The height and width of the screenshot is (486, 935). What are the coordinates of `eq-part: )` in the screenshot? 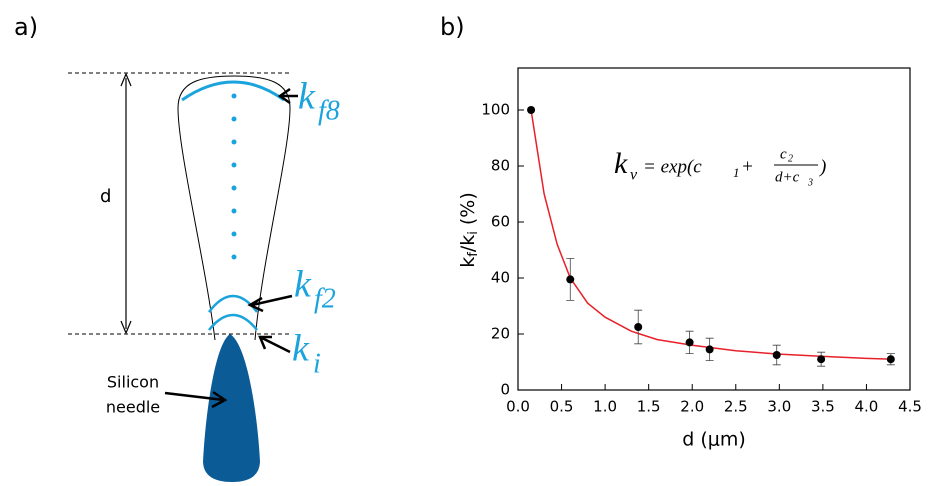 It's located at (822, 166).